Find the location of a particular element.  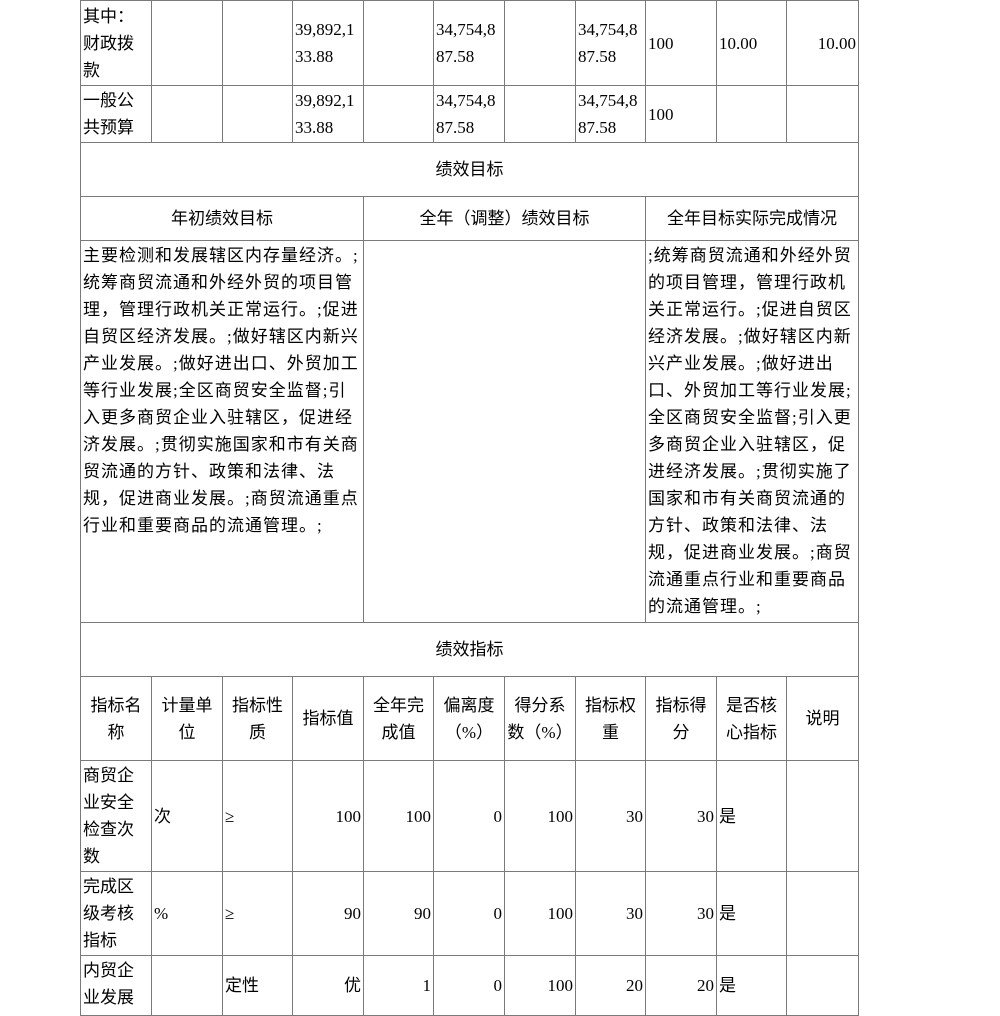

header-coef: 得分系数（%） is located at coordinates (540, 718).